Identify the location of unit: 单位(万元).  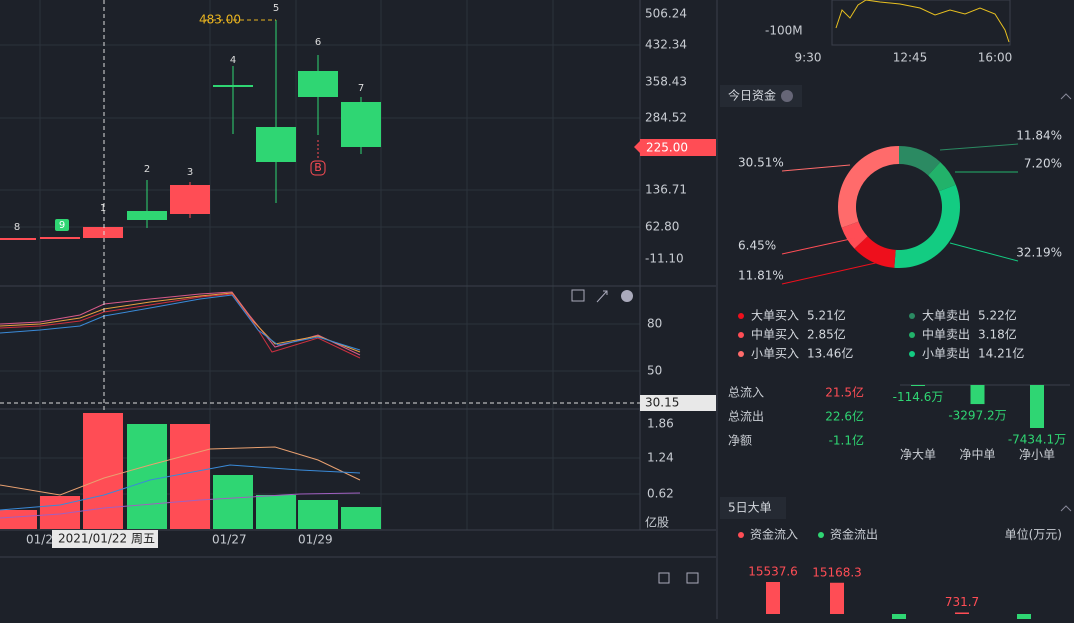
(1033, 534).